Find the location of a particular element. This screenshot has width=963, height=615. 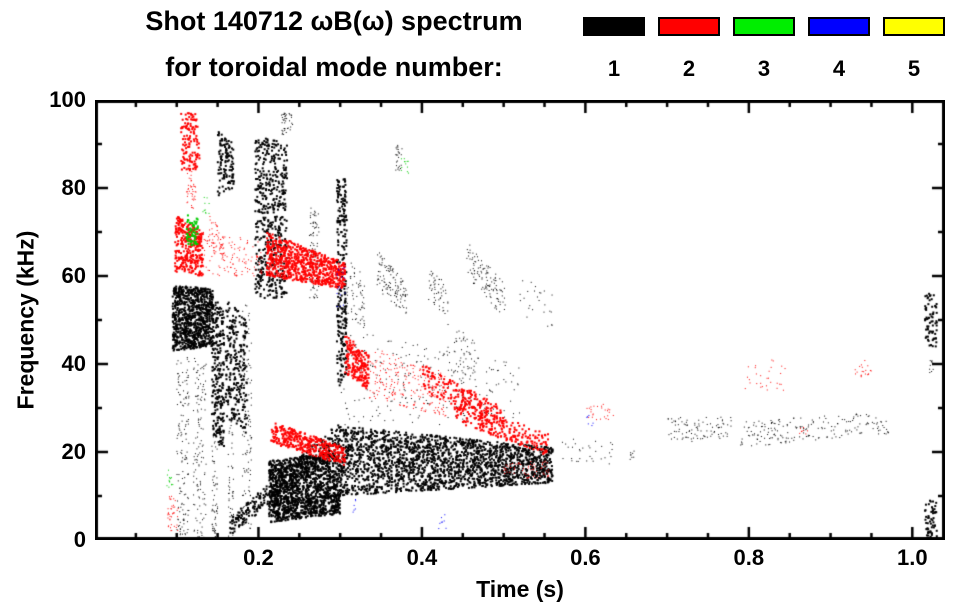

x-axis-title: Time (s) is located at coordinates (520, 589).